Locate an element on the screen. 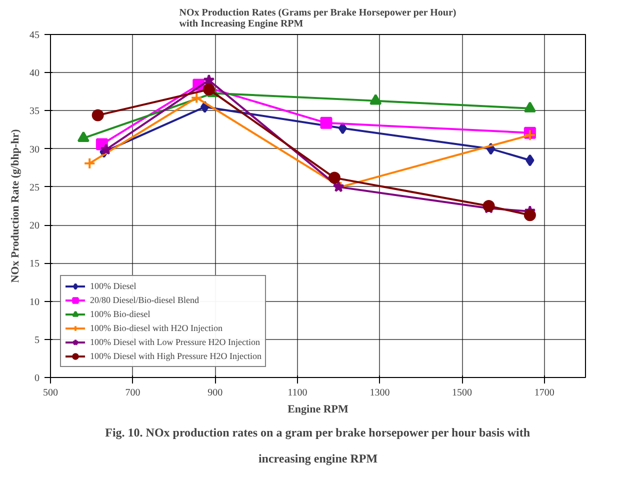 The width and height of the screenshot is (629, 477). y-tick-label: 45 is located at coordinates (35, 35).